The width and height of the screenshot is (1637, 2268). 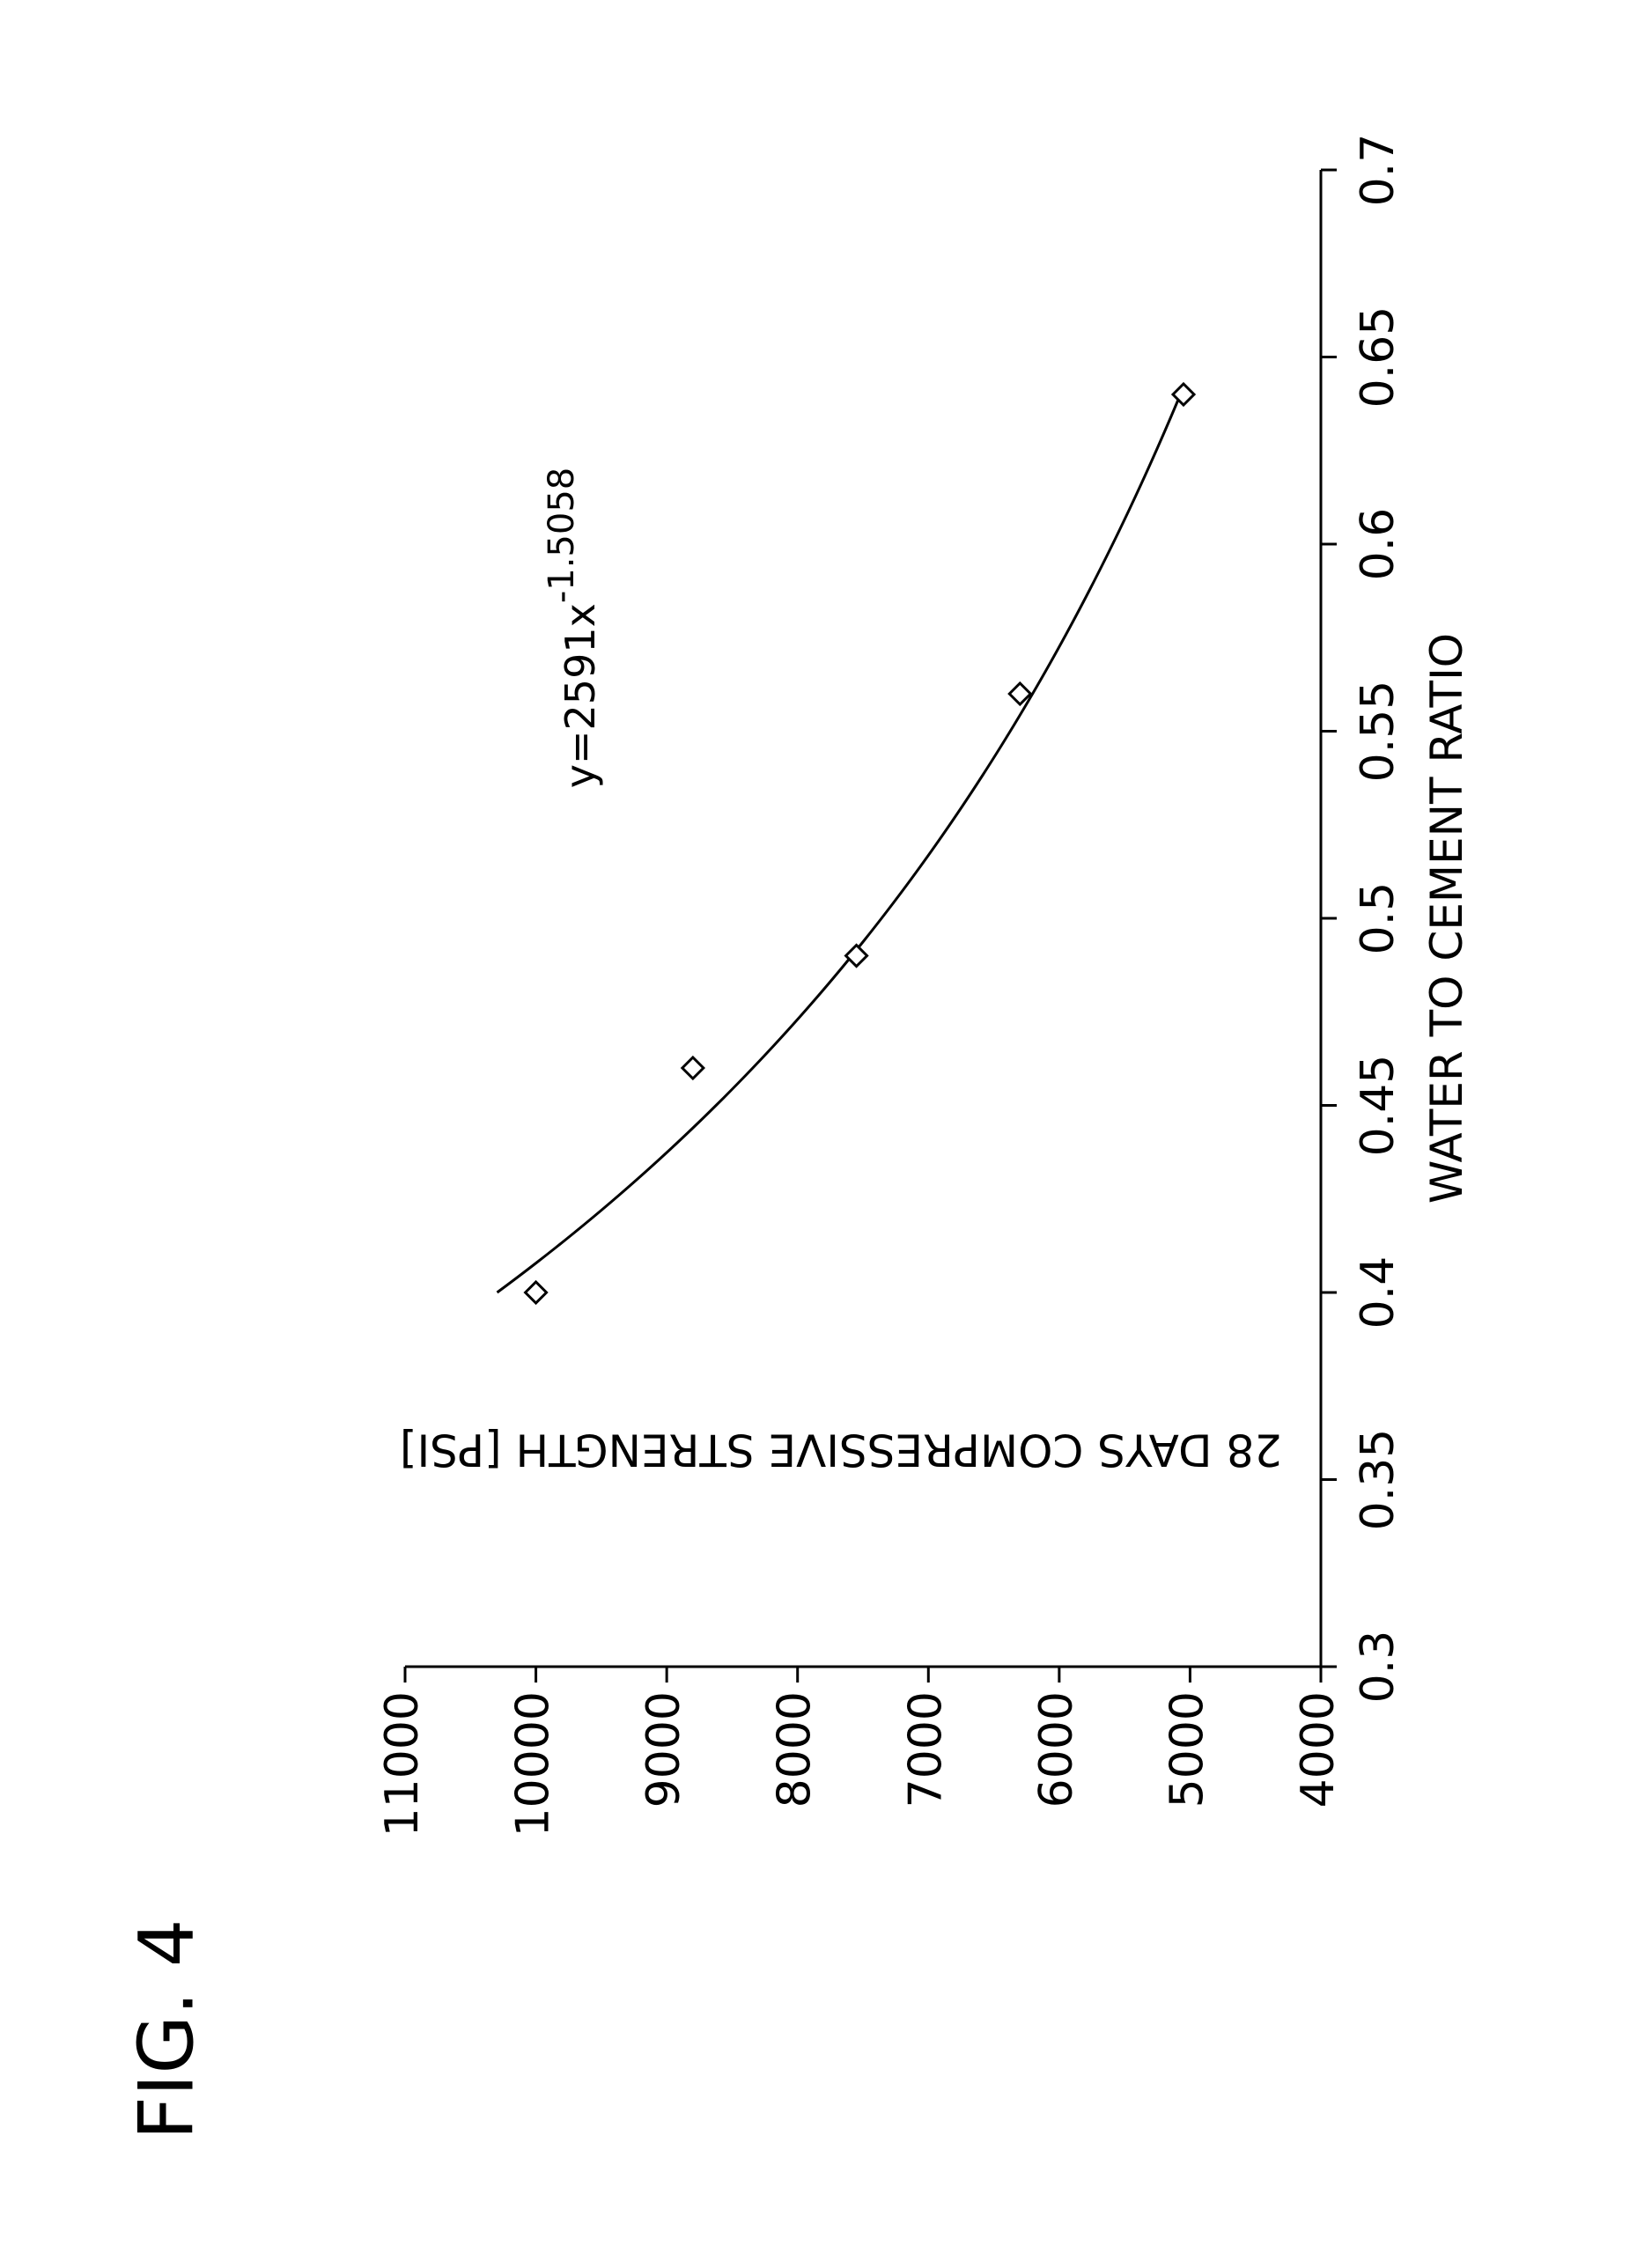 What do you see at coordinates (664, 1749) in the screenshot?
I see `y-tick-label: 9000` at bounding box center [664, 1749].